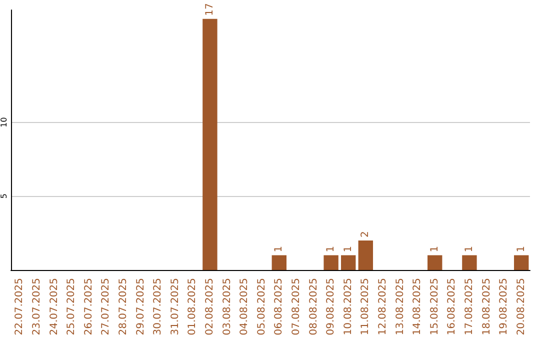 This screenshot has width=540, height=340. Describe the element at coordinates (418, 307) in the screenshot. I see `x-tick-label: 14.08.2025` at that location.